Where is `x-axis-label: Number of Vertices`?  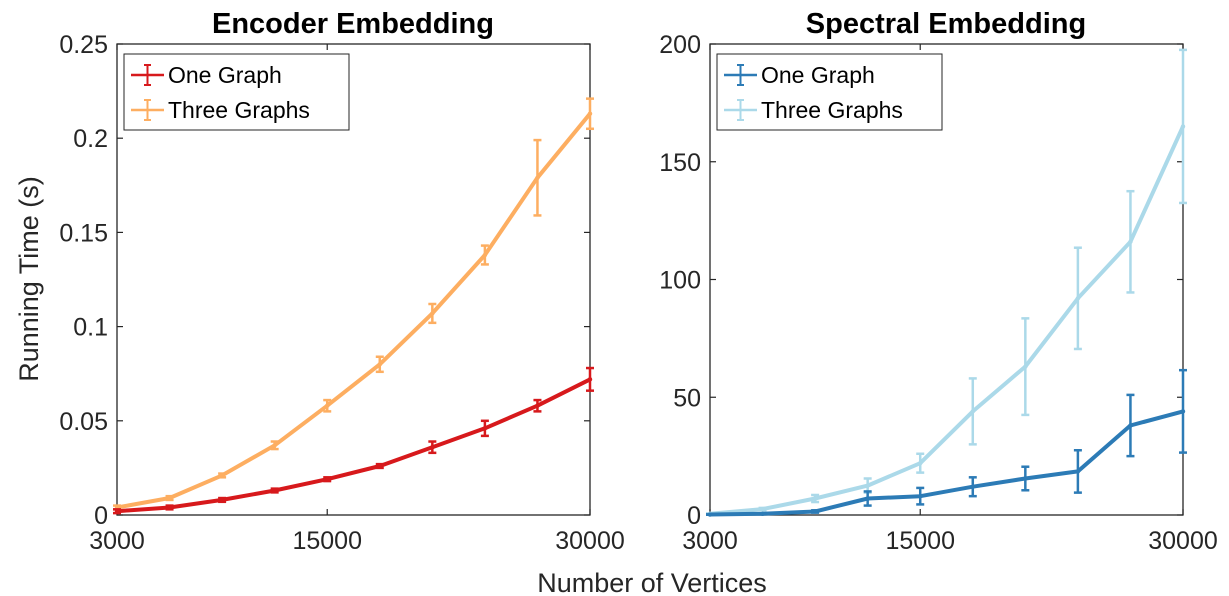 x-axis-label: Number of Vertices is located at coordinates (652, 582).